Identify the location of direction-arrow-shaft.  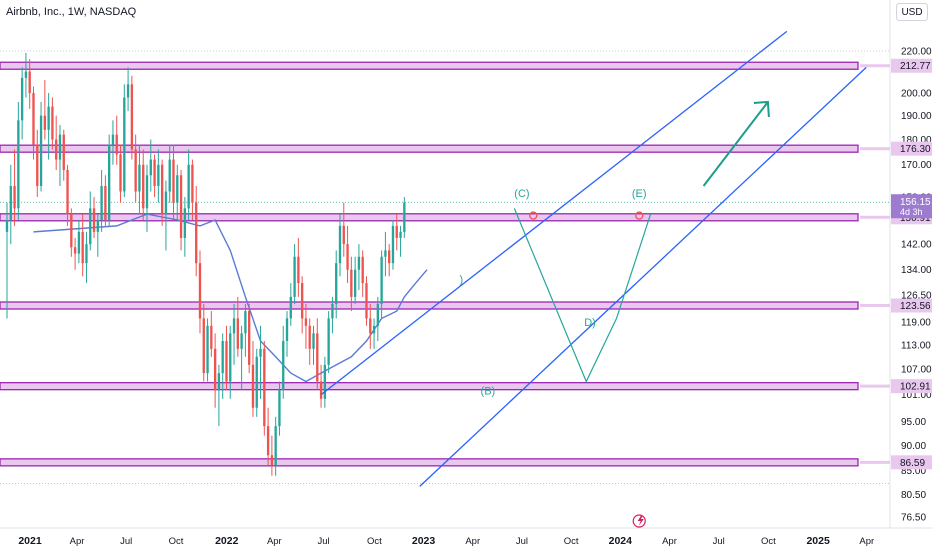
(735, 144).